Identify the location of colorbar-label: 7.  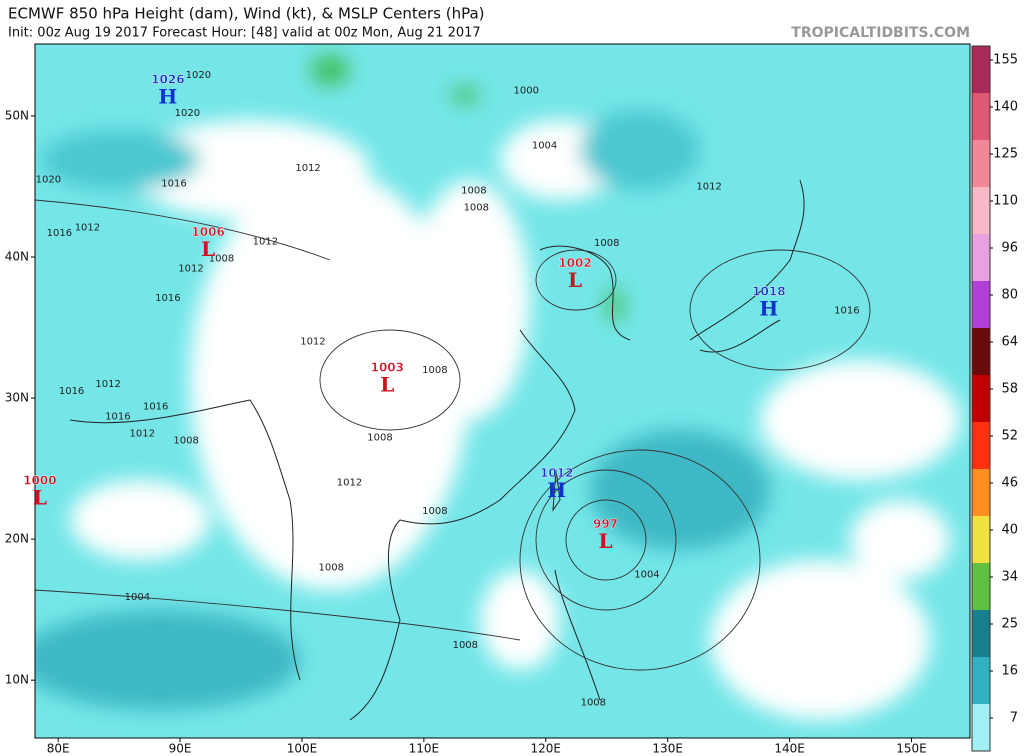
(1014, 718).